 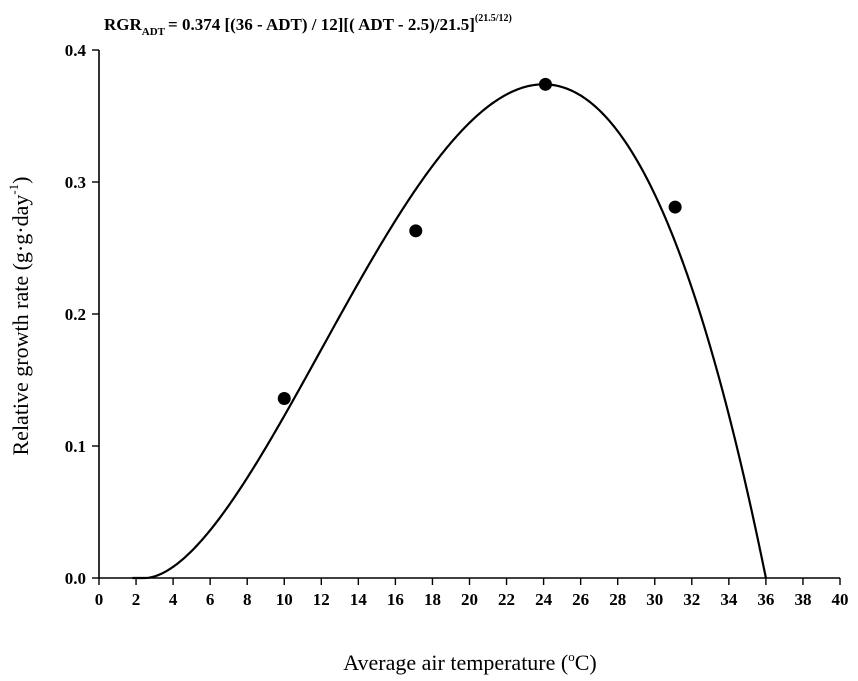 I want to click on x-tick-label: 22, so click(x=506, y=599).